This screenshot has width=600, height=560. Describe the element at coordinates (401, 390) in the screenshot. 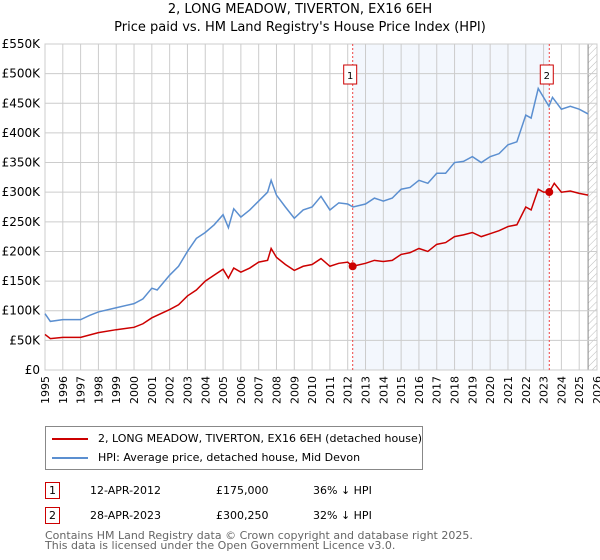

I see `x-tick-label: 2015` at that location.